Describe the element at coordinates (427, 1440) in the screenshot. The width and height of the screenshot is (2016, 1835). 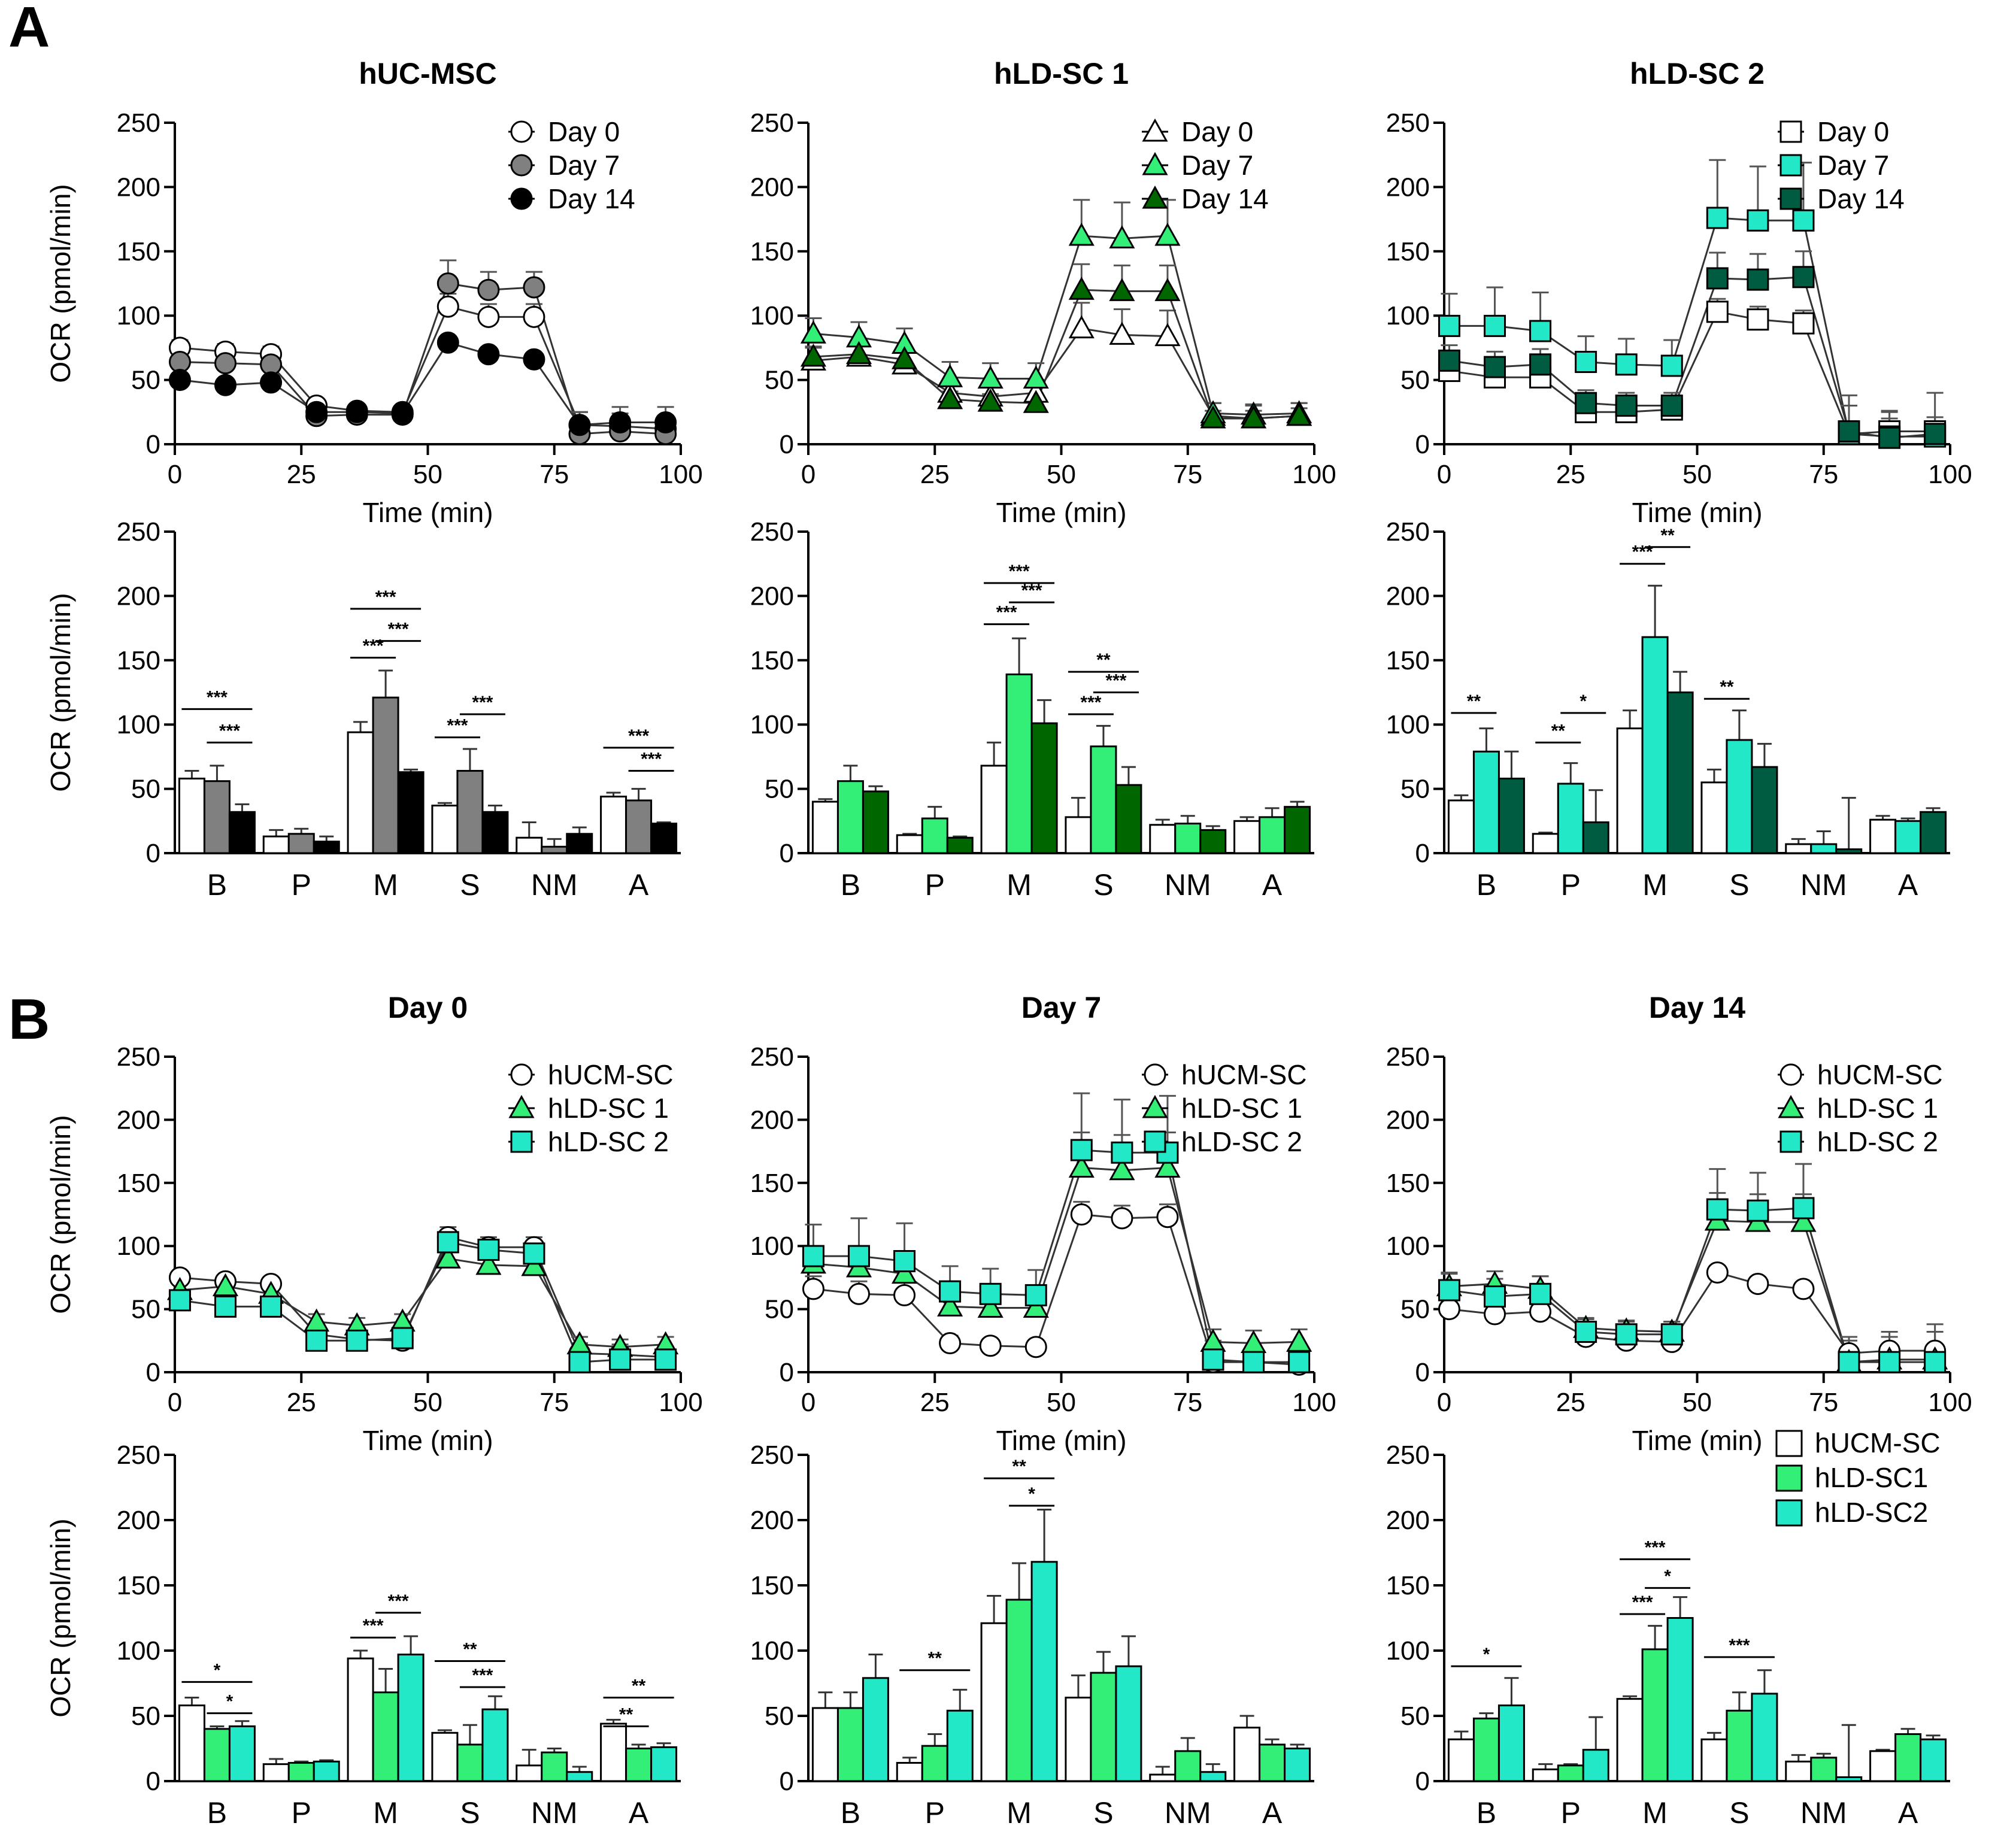
I see `x-axis-label: Time (min)` at that location.